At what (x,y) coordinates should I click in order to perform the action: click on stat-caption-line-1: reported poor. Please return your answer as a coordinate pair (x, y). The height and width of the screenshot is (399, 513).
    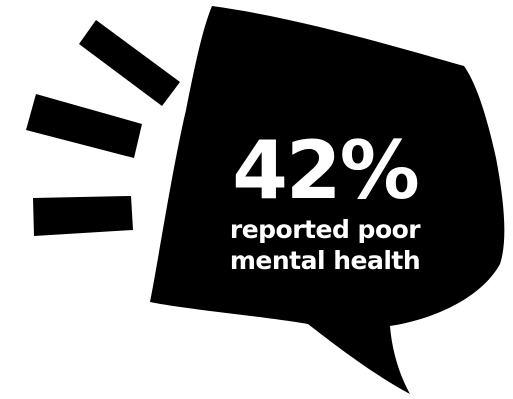
    Looking at the image, I should click on (325, 229).